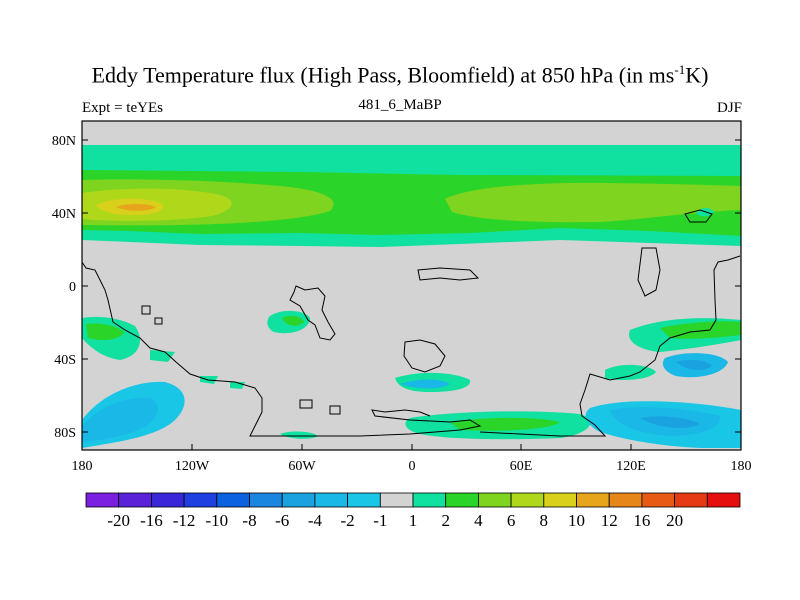 This screenshot has width=800, height=600. I want to click on colorbar-label: 8, so click(544, 520).